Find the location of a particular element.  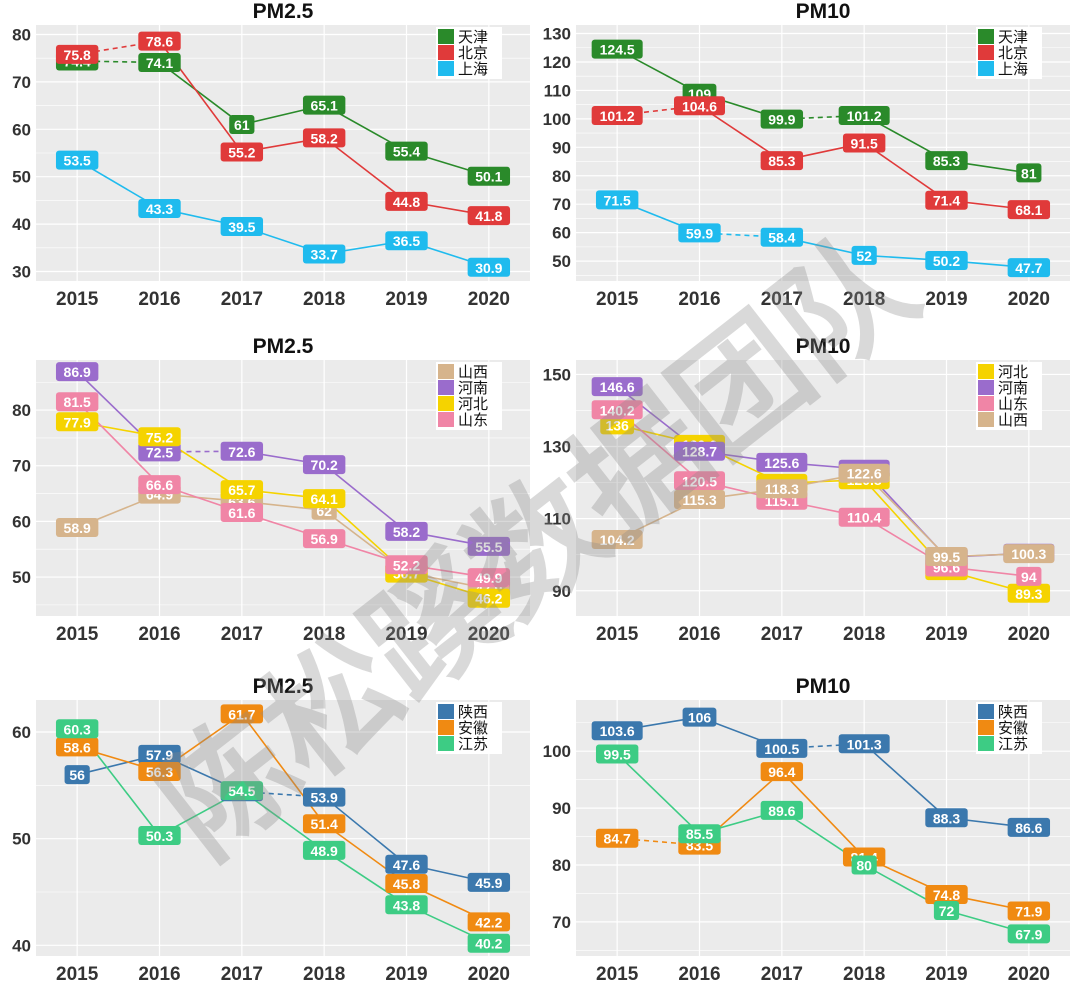

data-label: 41.8 is located at coordinates (489, 216).